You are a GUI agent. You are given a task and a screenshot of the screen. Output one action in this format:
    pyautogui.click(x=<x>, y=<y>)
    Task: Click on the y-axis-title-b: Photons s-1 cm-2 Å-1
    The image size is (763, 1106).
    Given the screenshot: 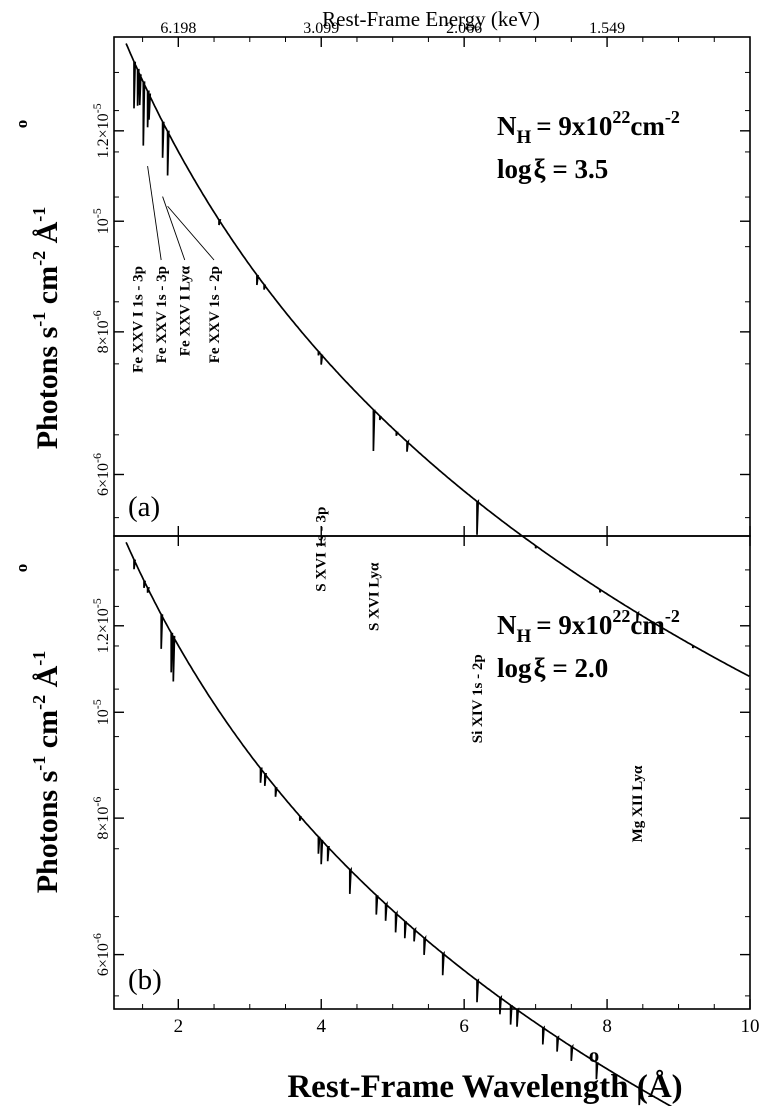 What is the action you would take?
    pyautogui.click(x=46, y=772)
    